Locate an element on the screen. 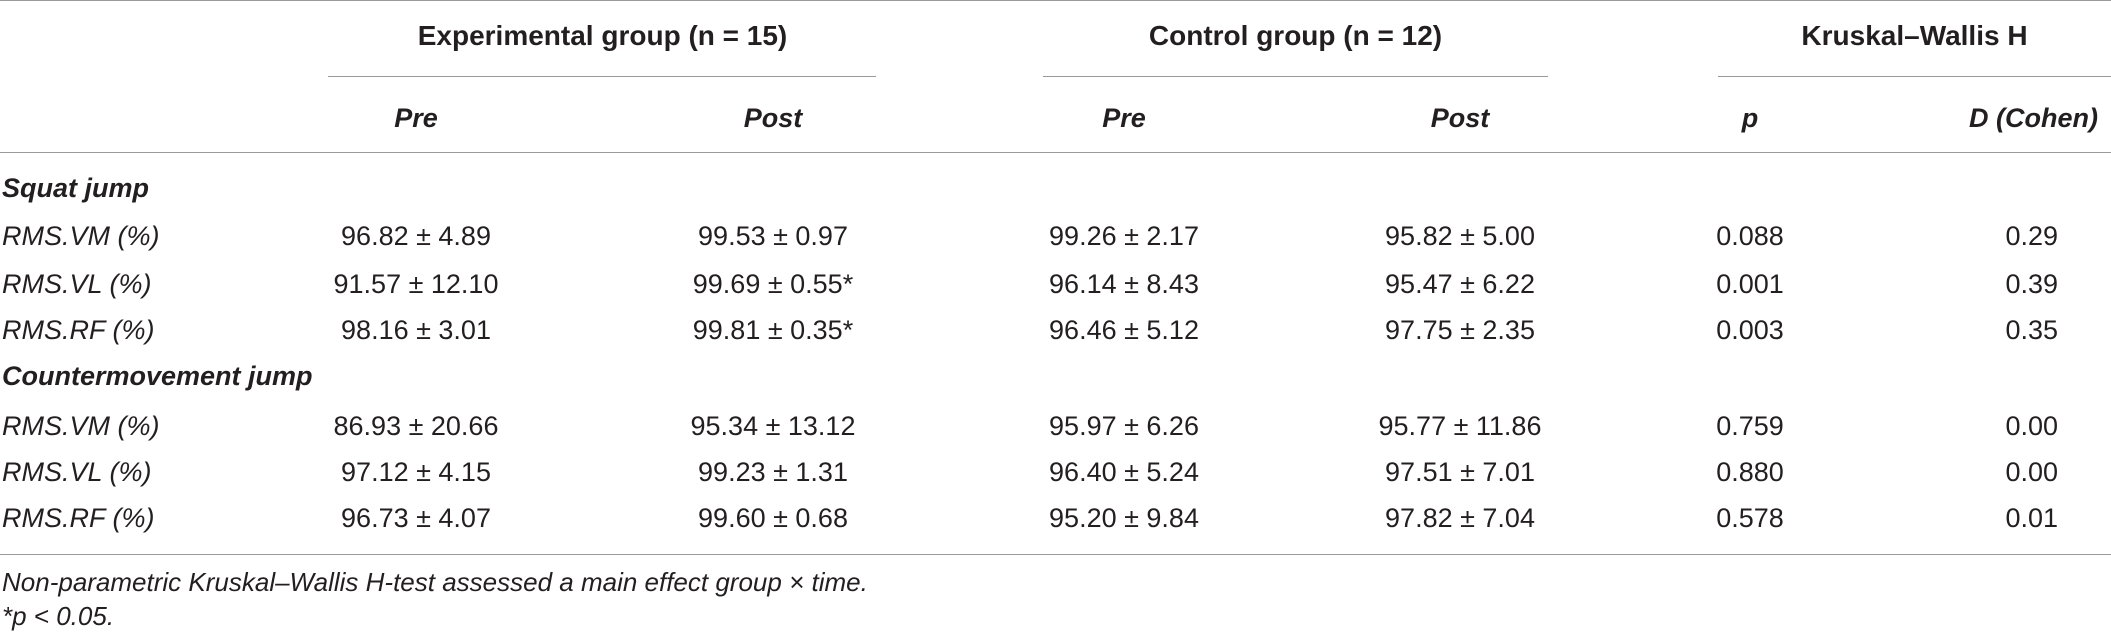 The width and height of the screenshot is (2111, 637). cell-ctl-post: 97.82 ± 7.04 is located at coordinates (1460, 518).